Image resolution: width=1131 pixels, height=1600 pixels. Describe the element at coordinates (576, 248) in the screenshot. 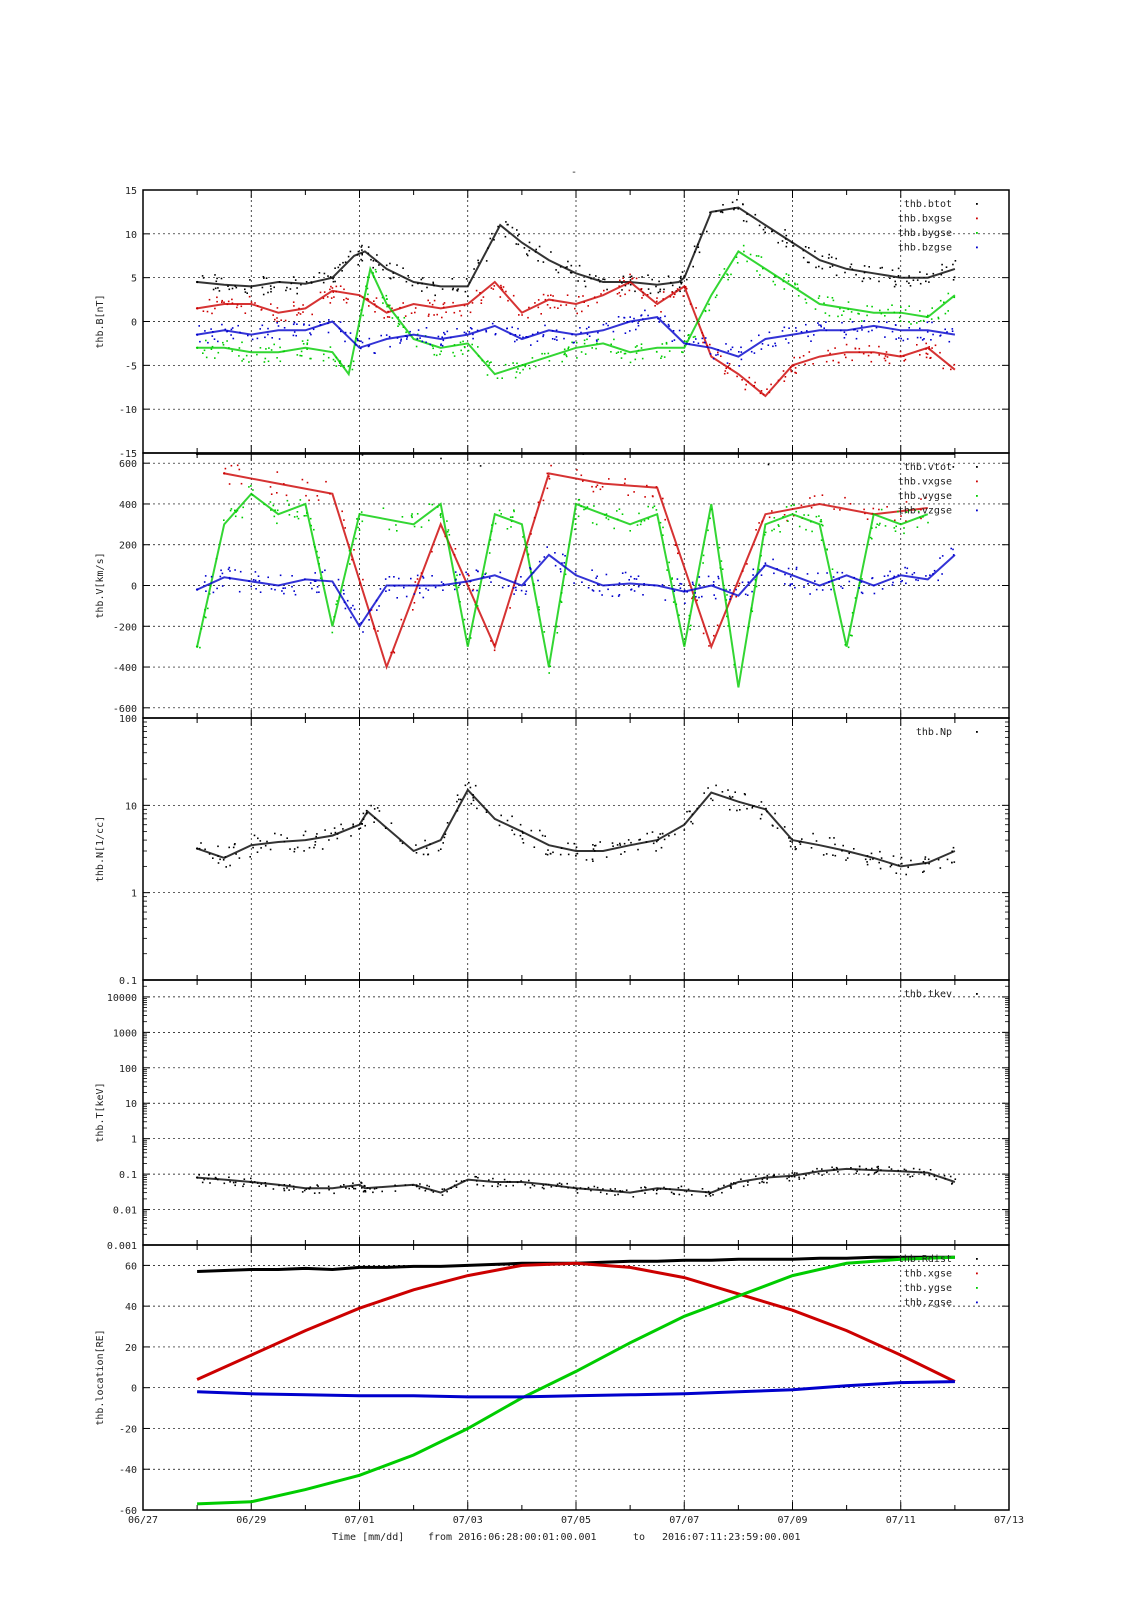

I see `series-thb.btot` at that location.